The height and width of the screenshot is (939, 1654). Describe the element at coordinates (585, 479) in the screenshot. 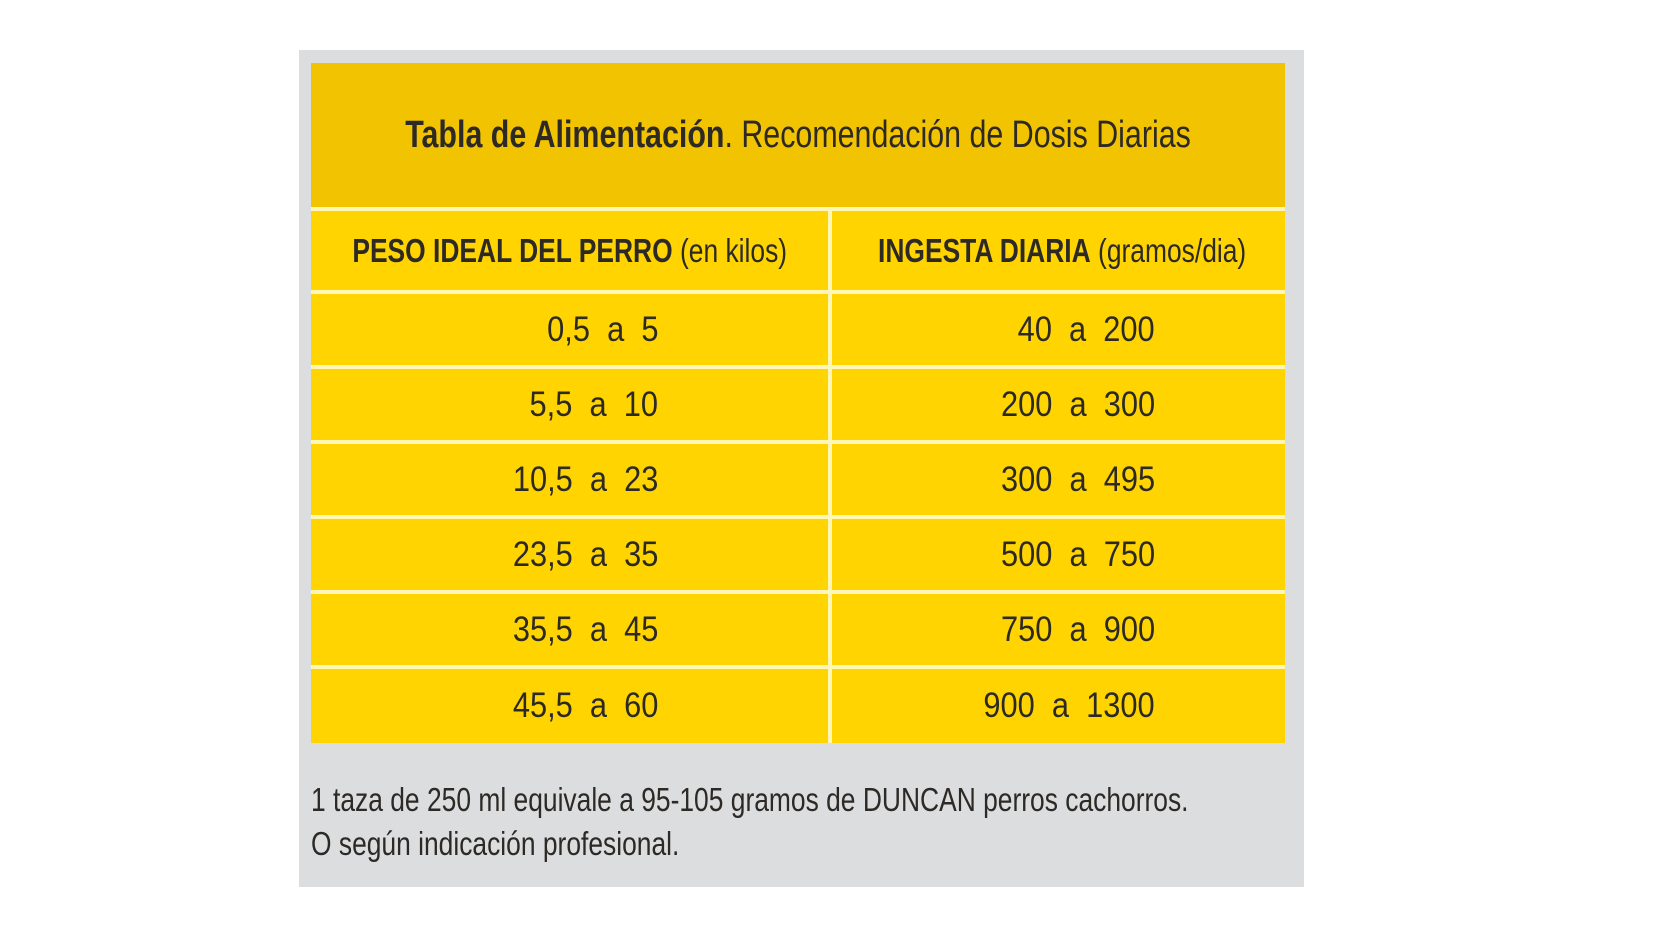

I see `weight-value: 10,5 a 23` at that location.